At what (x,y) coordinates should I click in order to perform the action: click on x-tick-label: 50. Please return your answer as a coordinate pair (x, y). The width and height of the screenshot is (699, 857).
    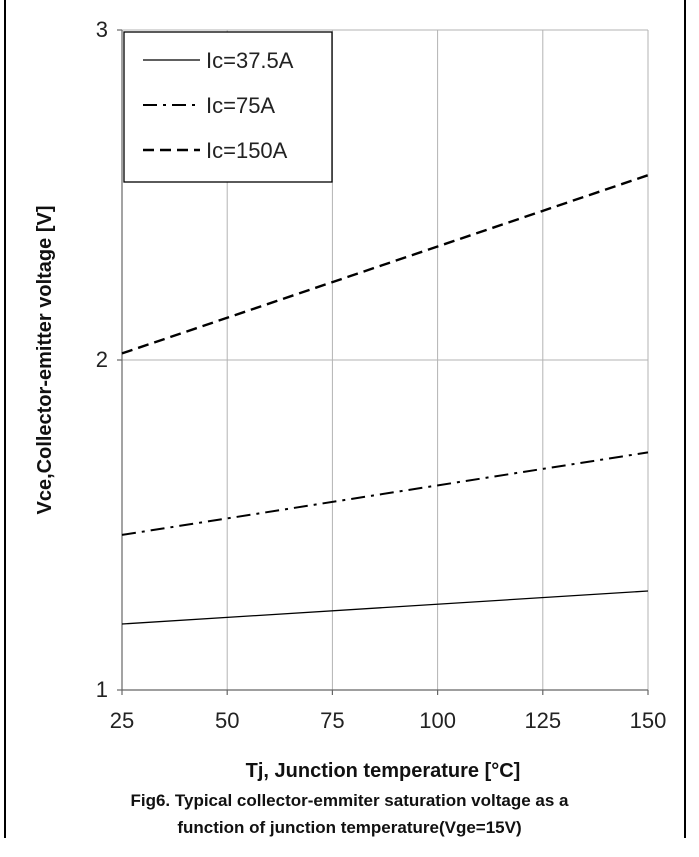
    Looking at the image, I should click on (227, 720).